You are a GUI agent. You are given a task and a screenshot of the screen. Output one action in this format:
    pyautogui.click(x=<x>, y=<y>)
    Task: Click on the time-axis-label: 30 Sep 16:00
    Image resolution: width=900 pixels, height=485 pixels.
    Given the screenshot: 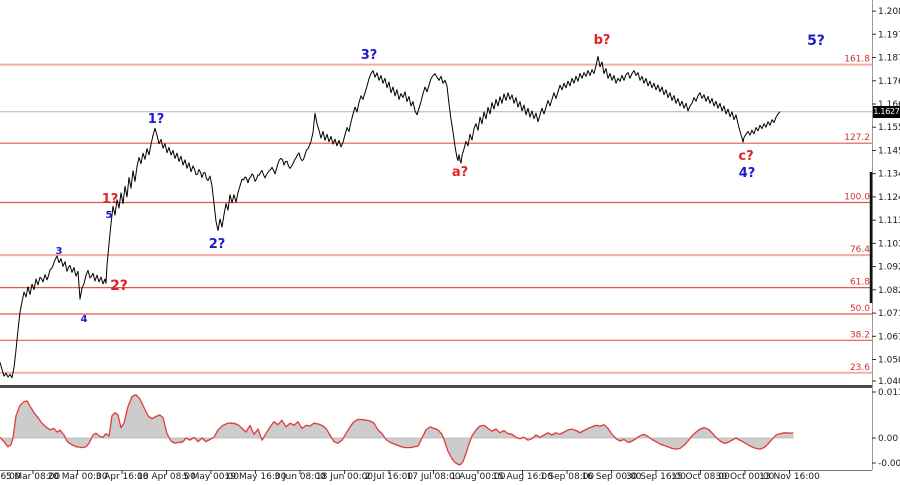 What is the action you would take?
    pyautogui.click(x=656, y=477)
    